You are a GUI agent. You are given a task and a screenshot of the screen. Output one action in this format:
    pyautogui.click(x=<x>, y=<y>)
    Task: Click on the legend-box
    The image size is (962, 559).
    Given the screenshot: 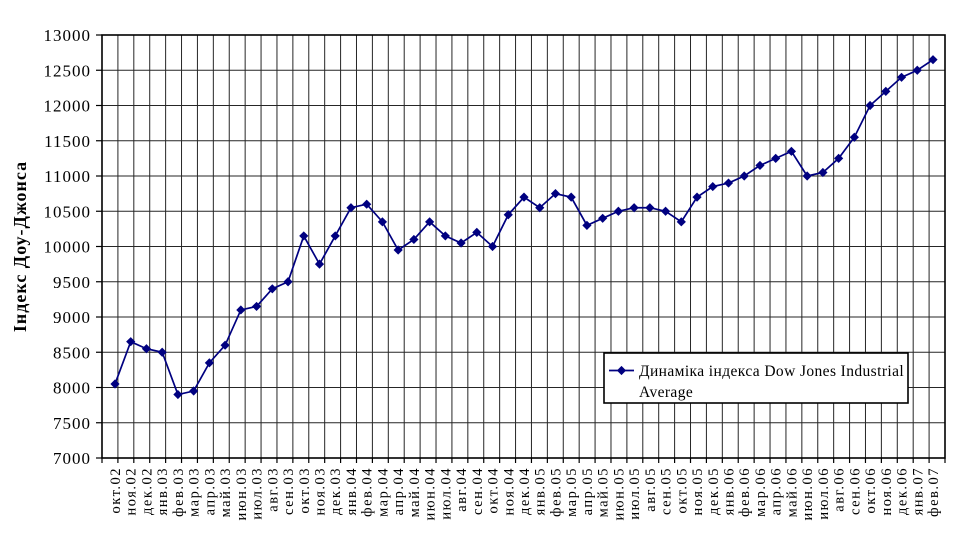 What is the action you would take?
    pyautogui.click(x=756, y=378)
    